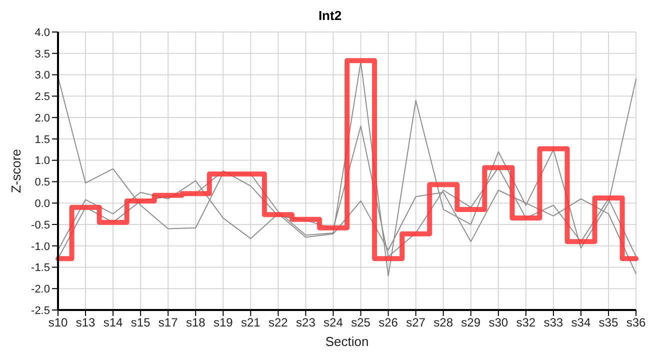 Image resolution: width=660 pixels, height=360 pixels. Describe the element at coordinates (250, 323) in the screenshot. I see `x-tick-label: s21` at that location.